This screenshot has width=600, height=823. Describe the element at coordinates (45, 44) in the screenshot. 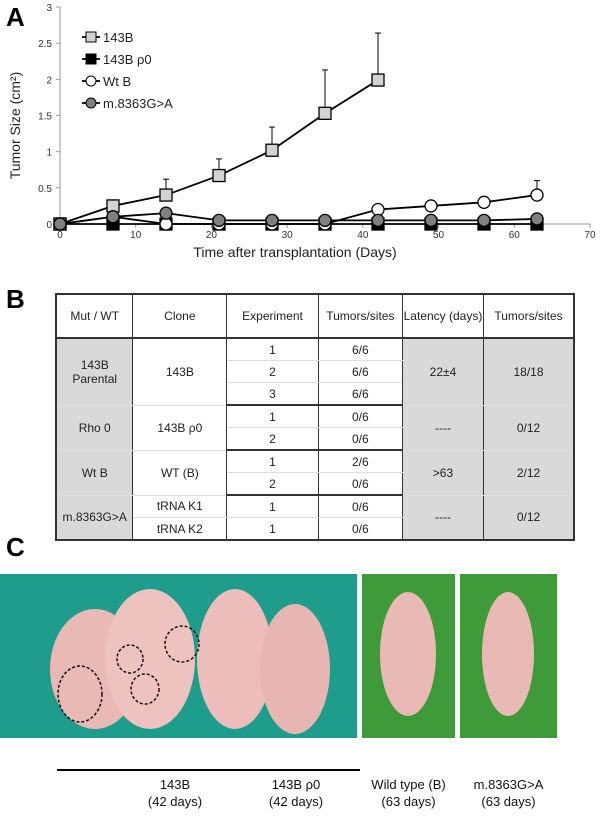

I see `y-tick-label: 2.5` at that location.